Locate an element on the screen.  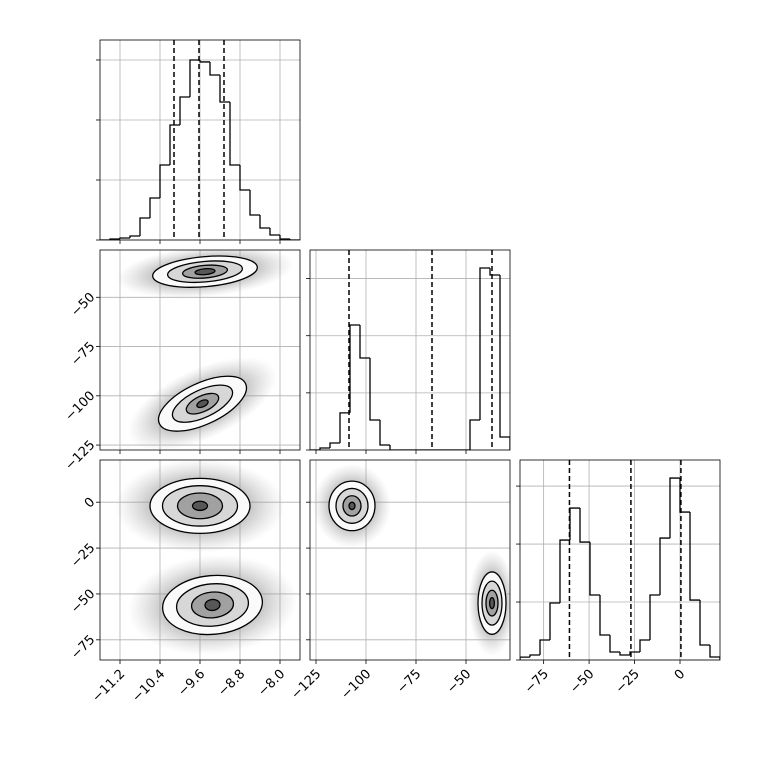
y-tick-label: −100 is located at coordinates (80, 407).